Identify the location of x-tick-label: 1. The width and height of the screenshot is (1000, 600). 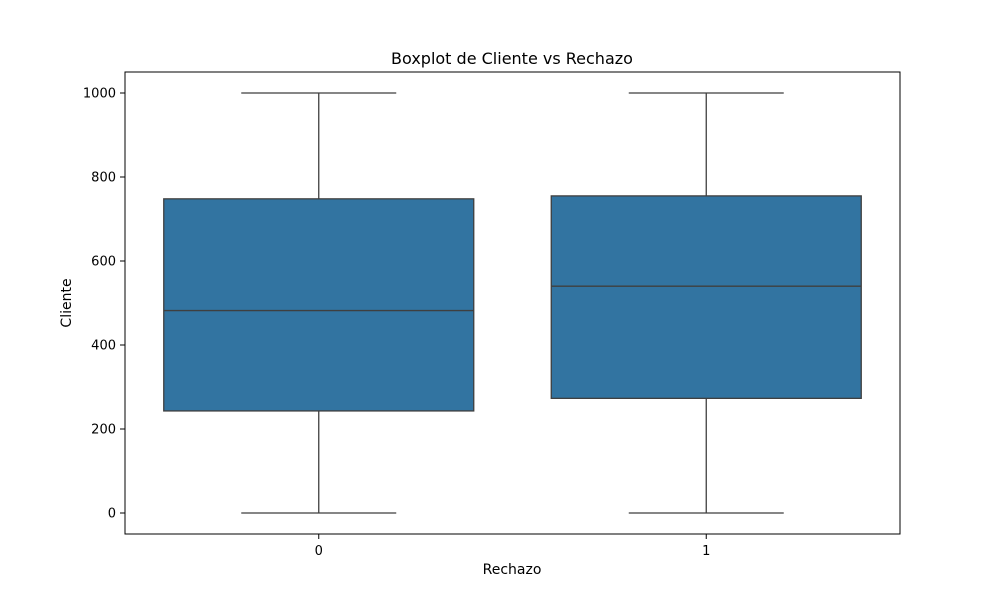
(706, 551).